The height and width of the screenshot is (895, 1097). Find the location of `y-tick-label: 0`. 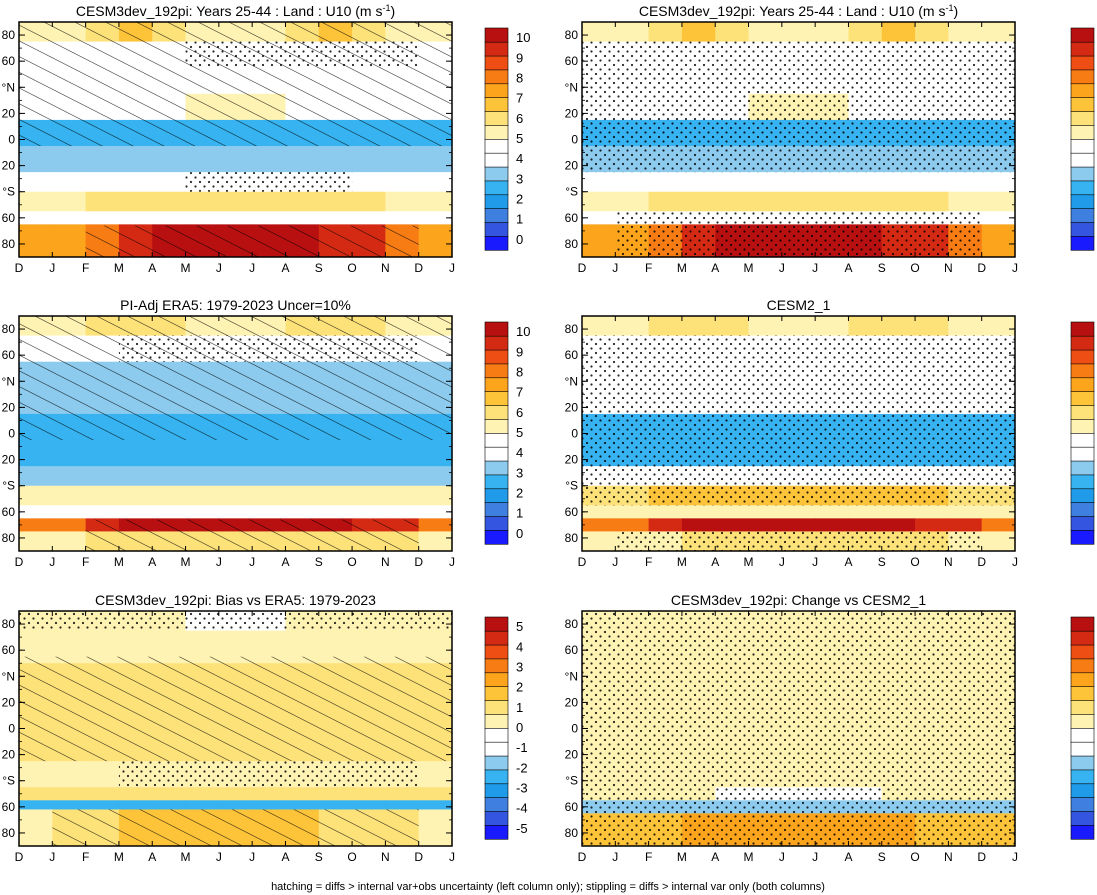

y-tick-label: 0 is located at coordinates (574, 434).